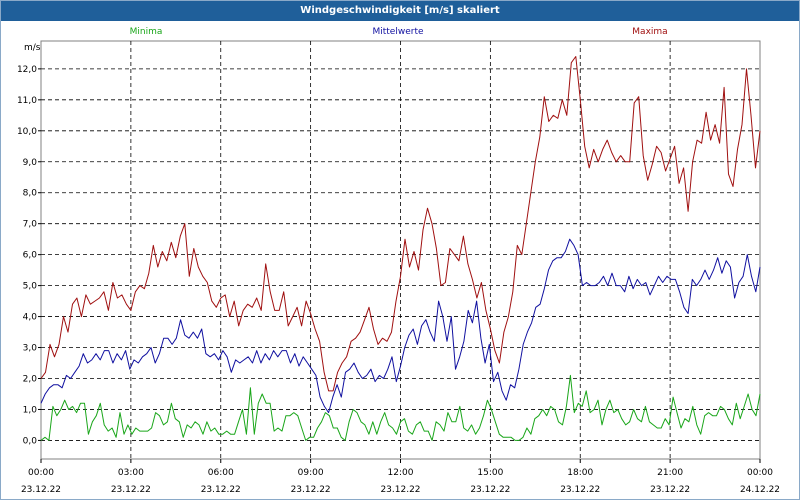  I want to click on legend-minima: Minima, so click(146, 32).